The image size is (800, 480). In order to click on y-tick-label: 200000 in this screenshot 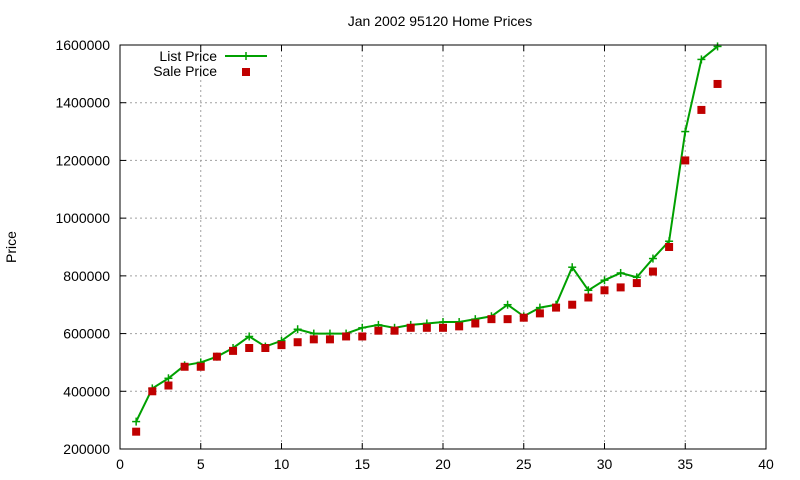, I will do `click(86, 449)`.